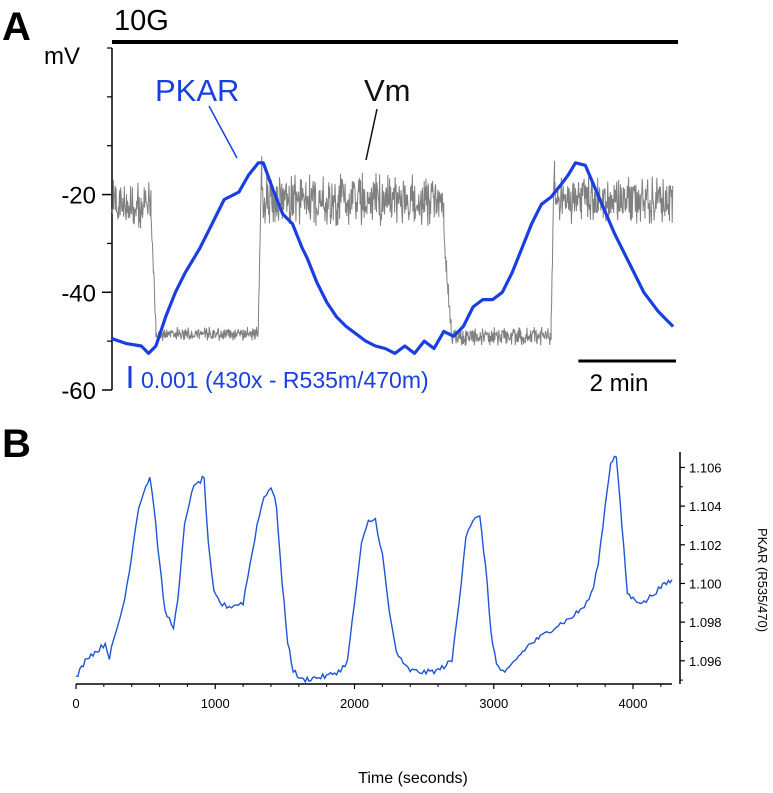 This screenshot has width=773, height=793. I want to click on pkar-series-label: PKAR, so click(197, 90).